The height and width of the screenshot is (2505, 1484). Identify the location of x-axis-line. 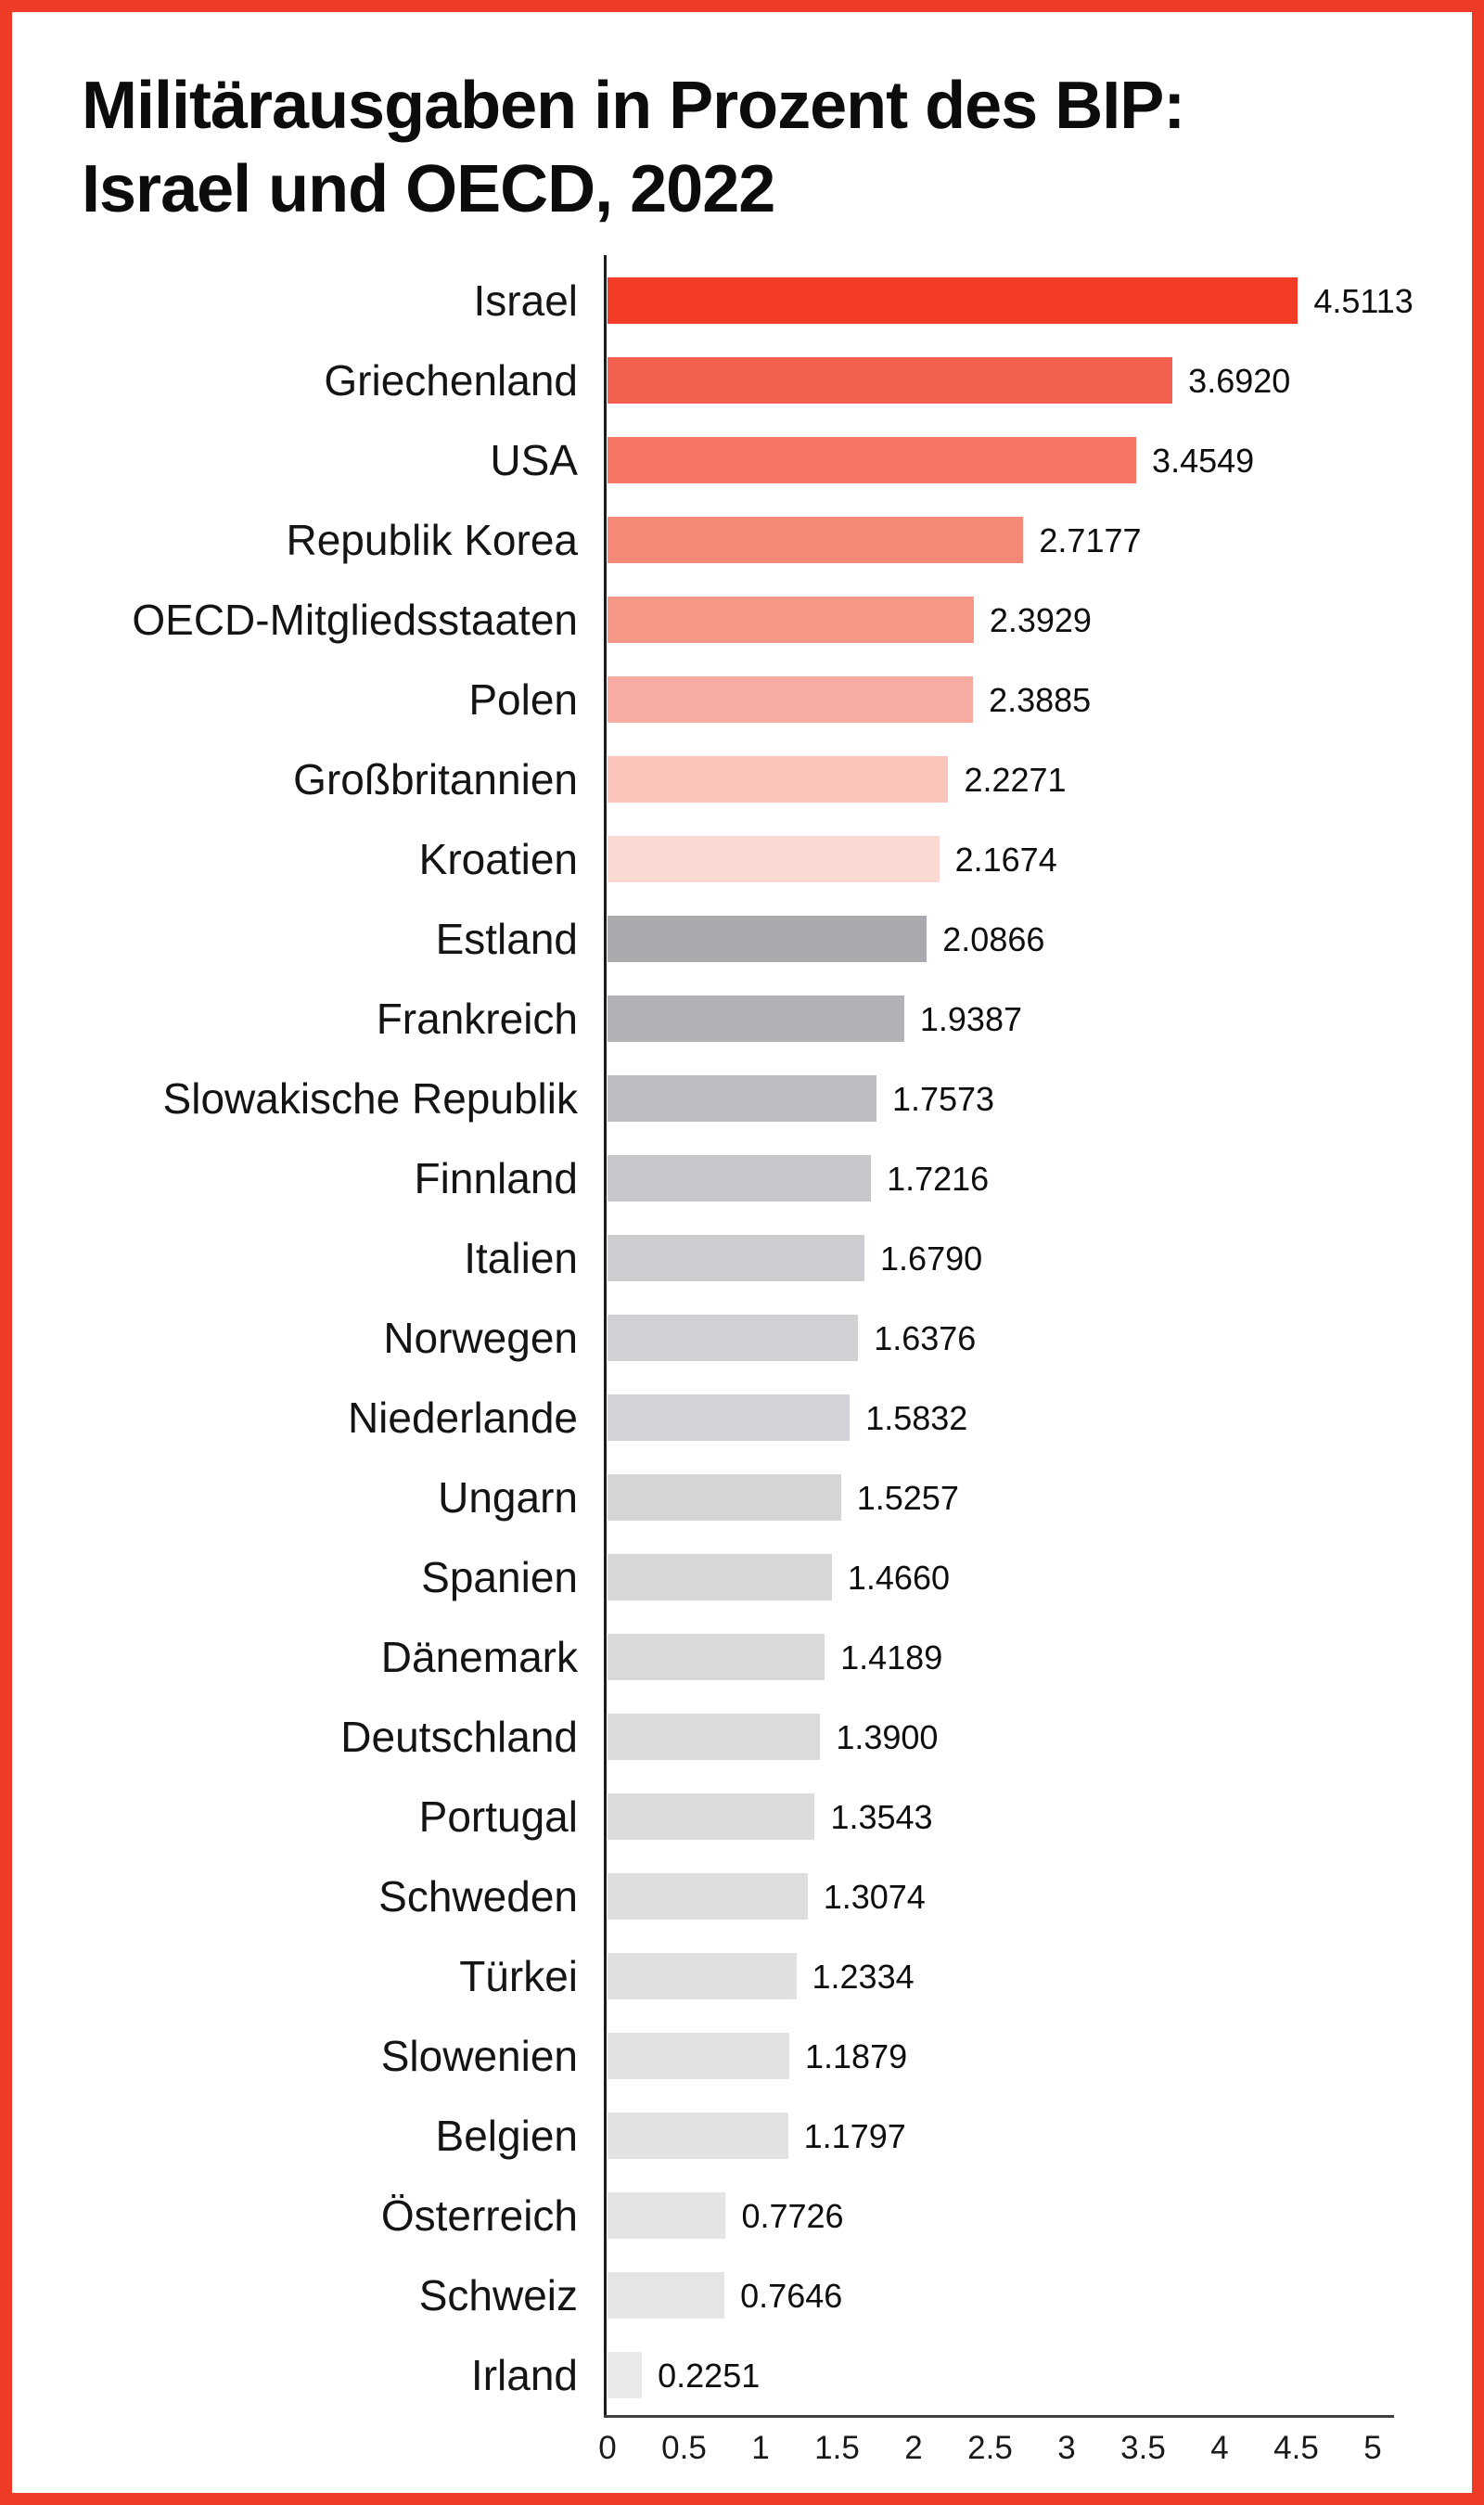
(999, 2416).